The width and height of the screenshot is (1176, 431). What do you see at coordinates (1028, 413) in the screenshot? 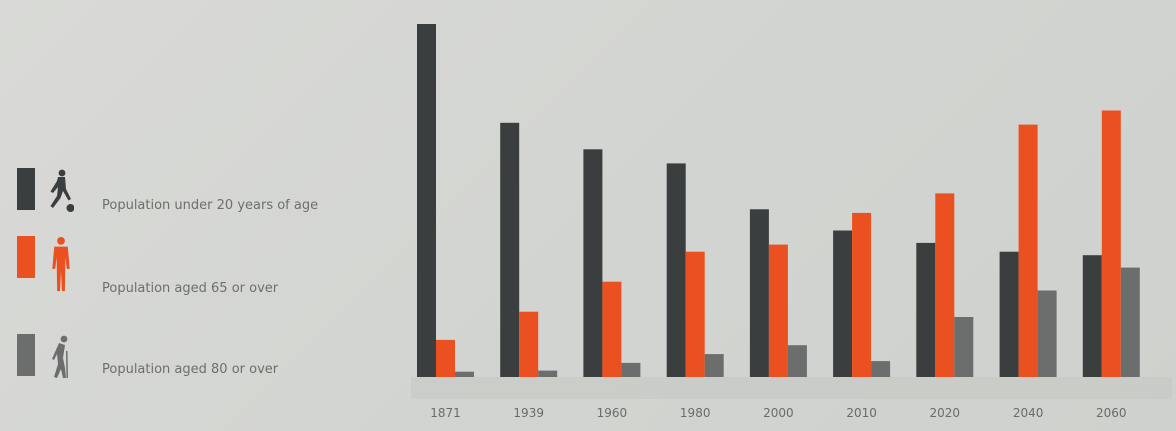
I see `x-tick-label-2040: 2040` at bounding box center [1028, 413].